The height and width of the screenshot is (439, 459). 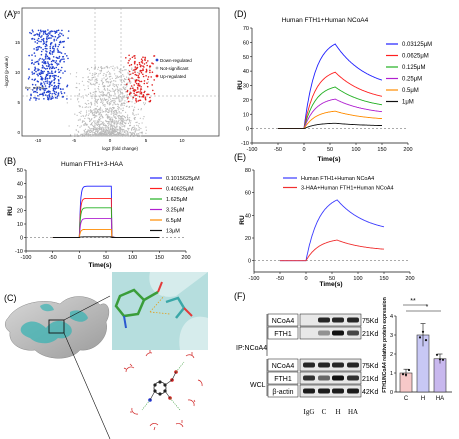 I want to click on x-tick-label: -50, so click(x=53, y=258).